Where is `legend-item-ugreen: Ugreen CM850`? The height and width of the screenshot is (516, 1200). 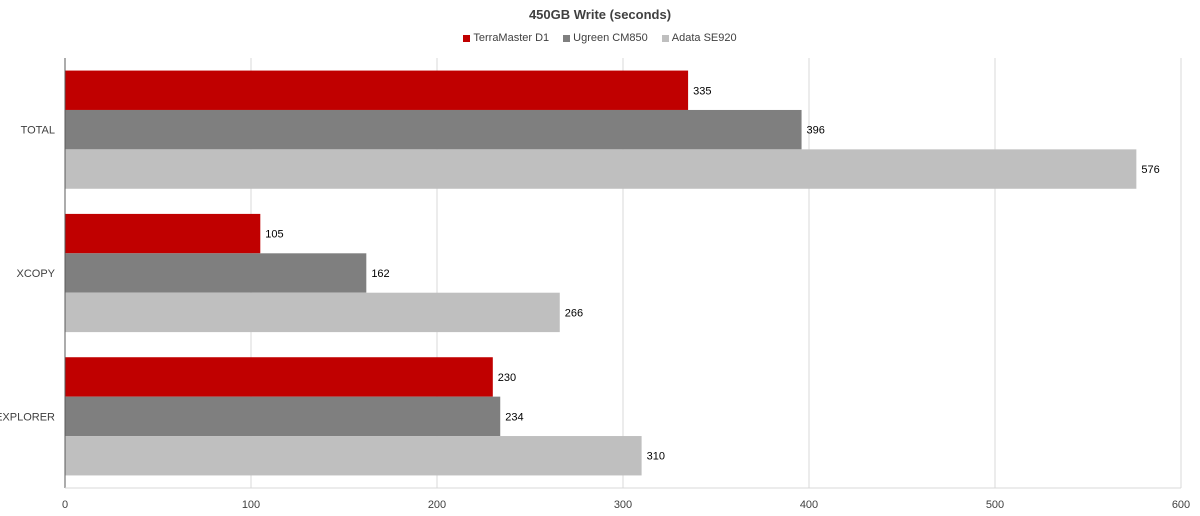 legend-item-ugreen: Ugreen CM850 is located at coordinates (605, 38).